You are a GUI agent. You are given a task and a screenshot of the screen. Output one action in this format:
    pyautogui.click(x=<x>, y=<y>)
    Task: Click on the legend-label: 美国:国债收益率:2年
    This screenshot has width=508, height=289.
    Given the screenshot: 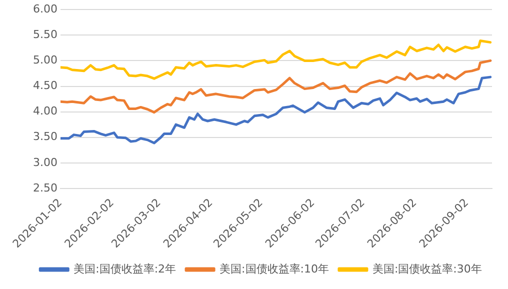 What is the action you would take?
    pyautogui.click(x=125, y=269)
    